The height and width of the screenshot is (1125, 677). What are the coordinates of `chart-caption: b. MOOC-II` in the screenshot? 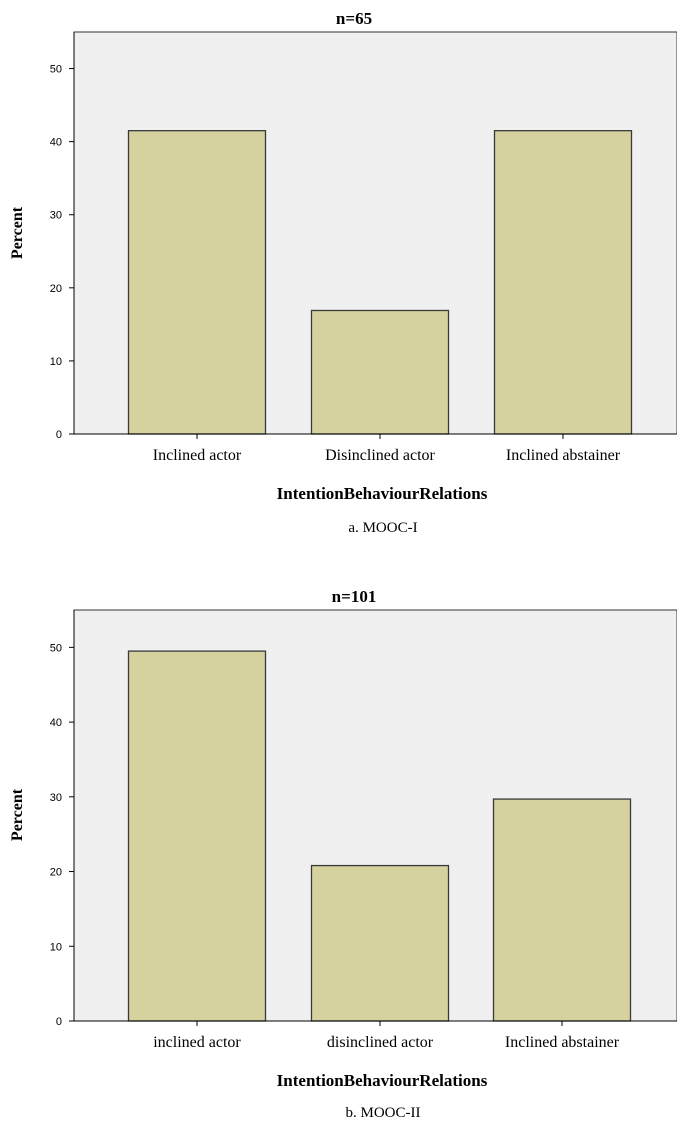 It's located at (383, 1113).